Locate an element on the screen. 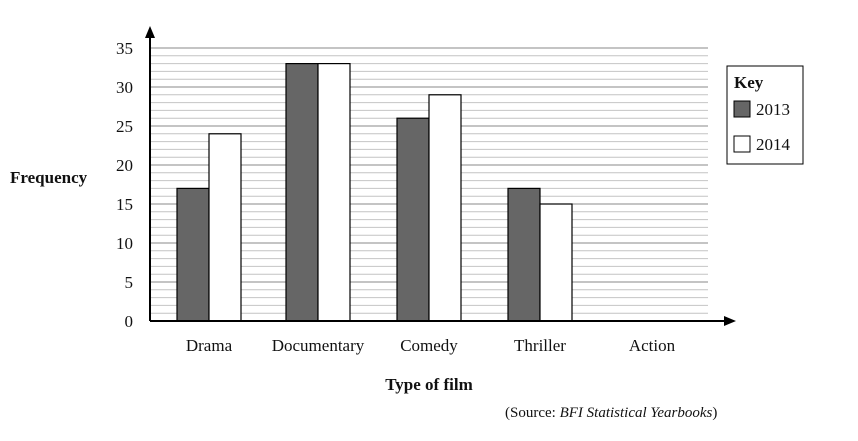  y-tick-label: 25 is located at coordinates (124, 126).